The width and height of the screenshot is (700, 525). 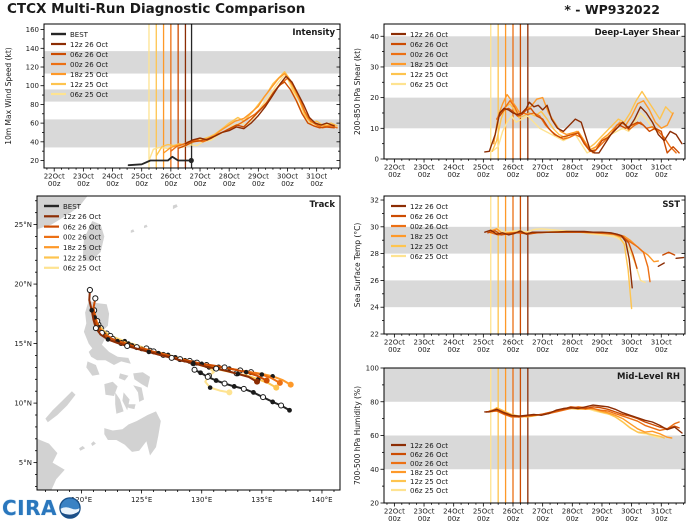 I want to click on svg-text: 15°N, so click(x=23, y=344).